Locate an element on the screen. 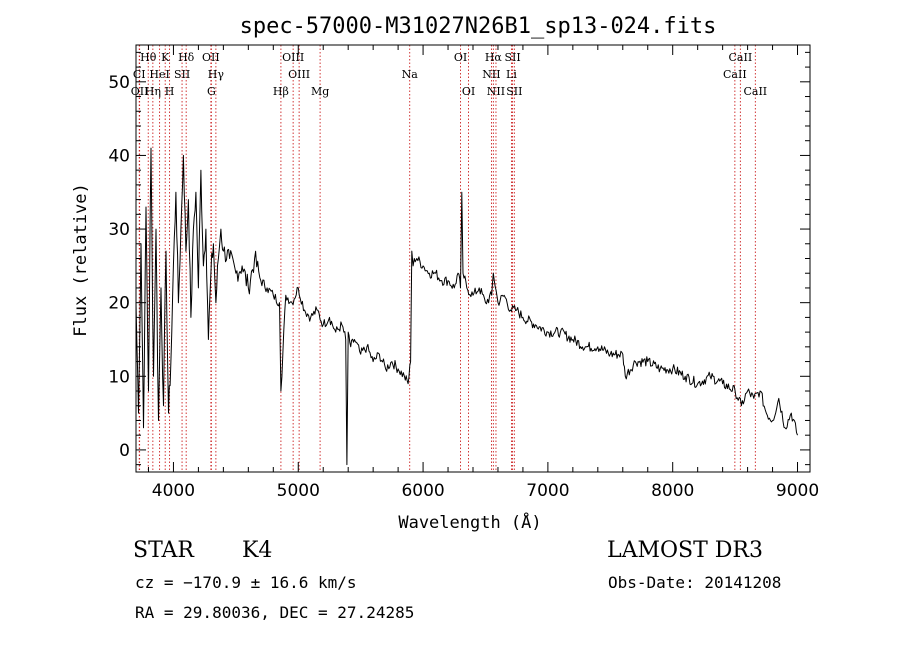  line-label: CI is located at coordinates (139, 74).